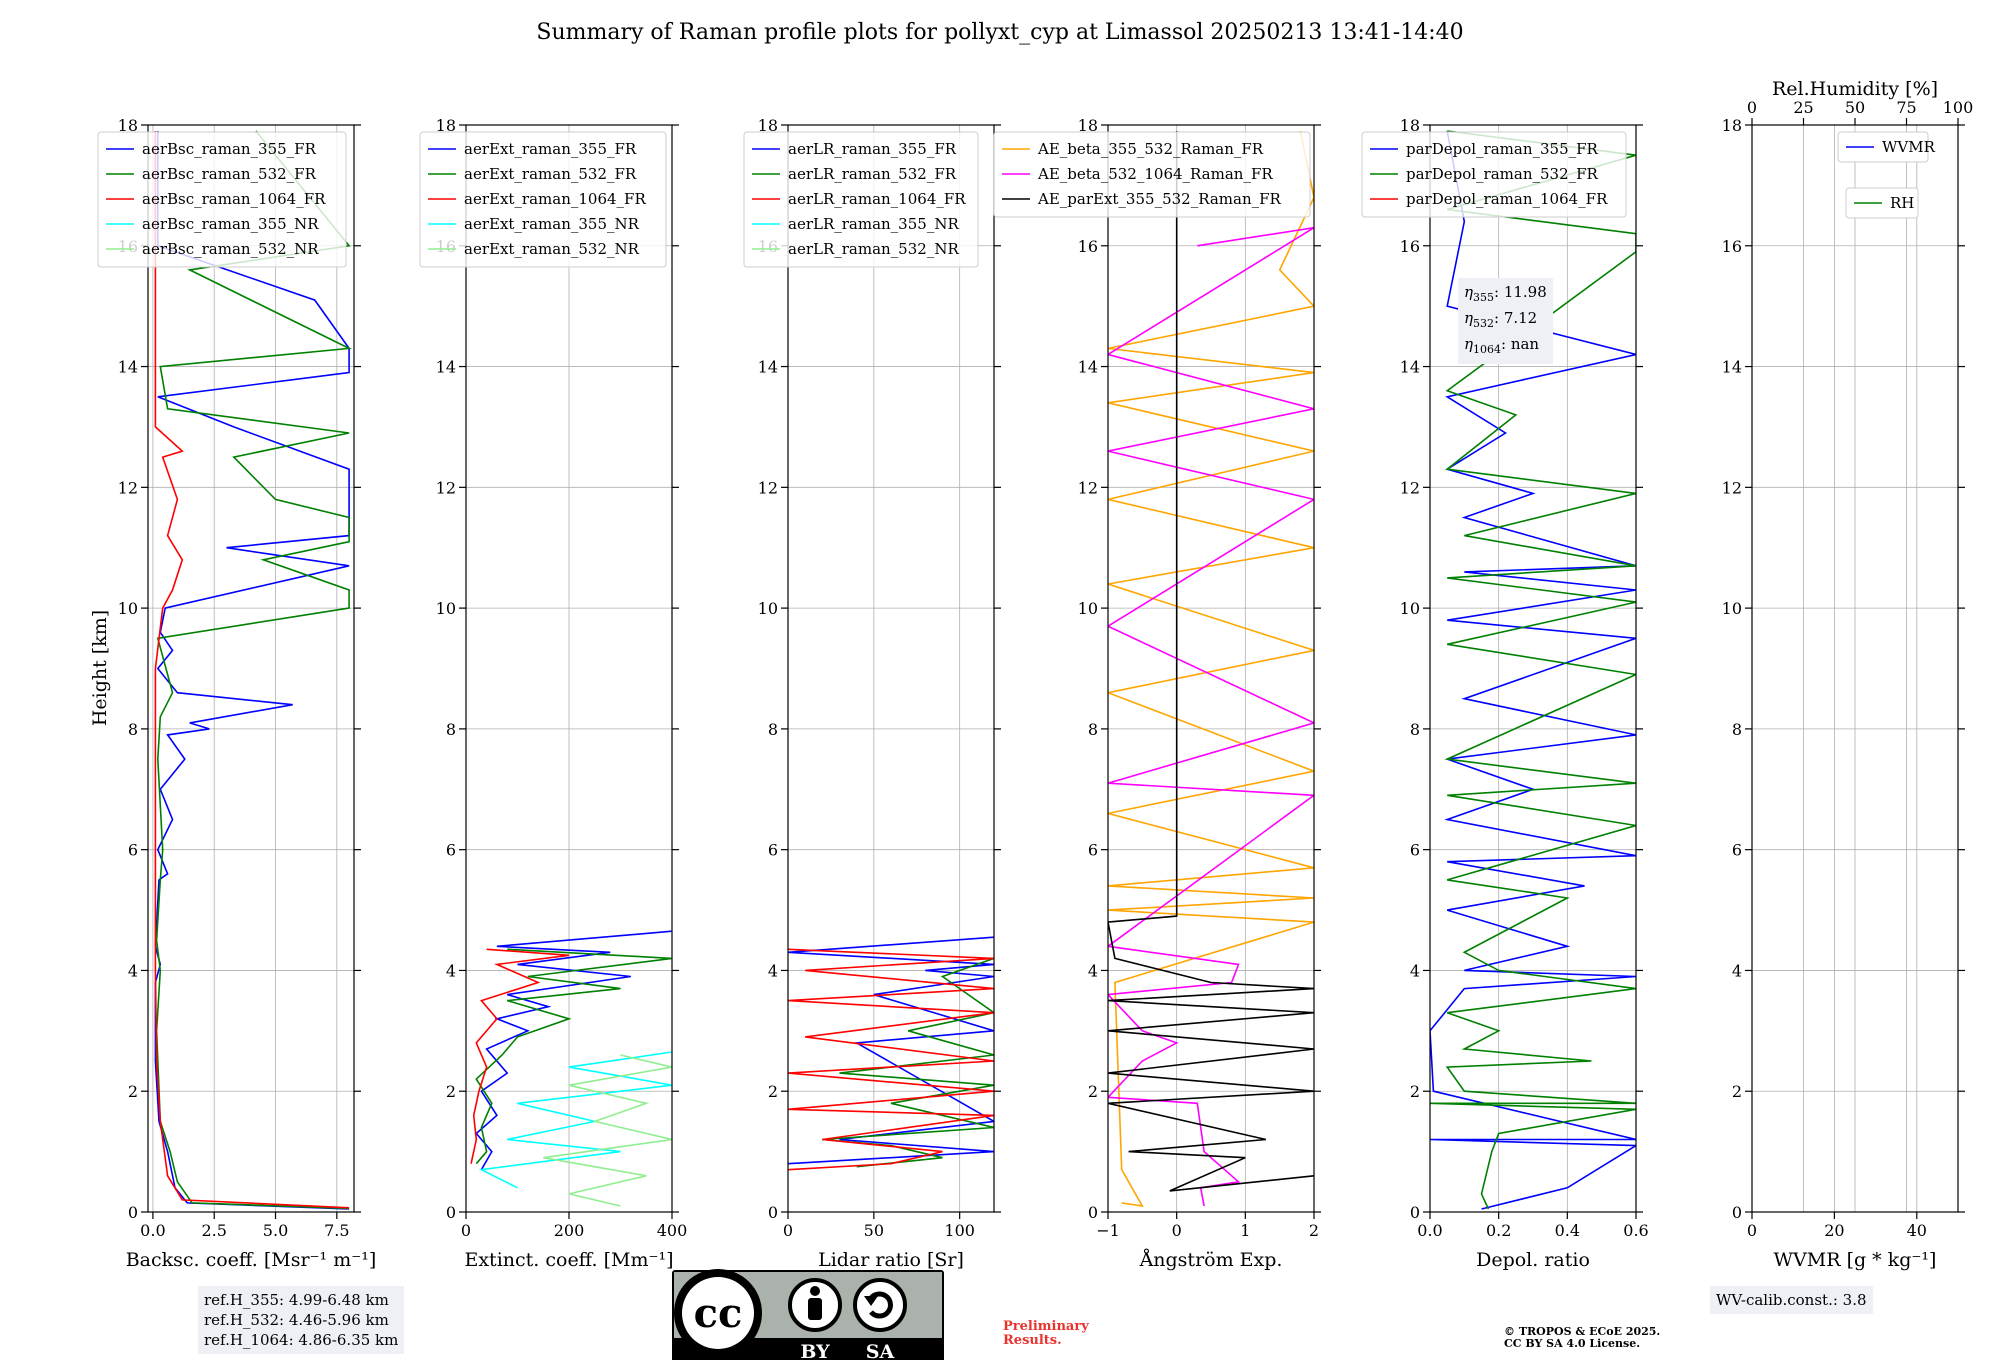 Image resolution: width=2000 pixels, height=1360 pixels. Describe the element at coordinates (230, 249) in the screenshot. I see `legend-label: aerBsc_raman_532_NR` at that location.